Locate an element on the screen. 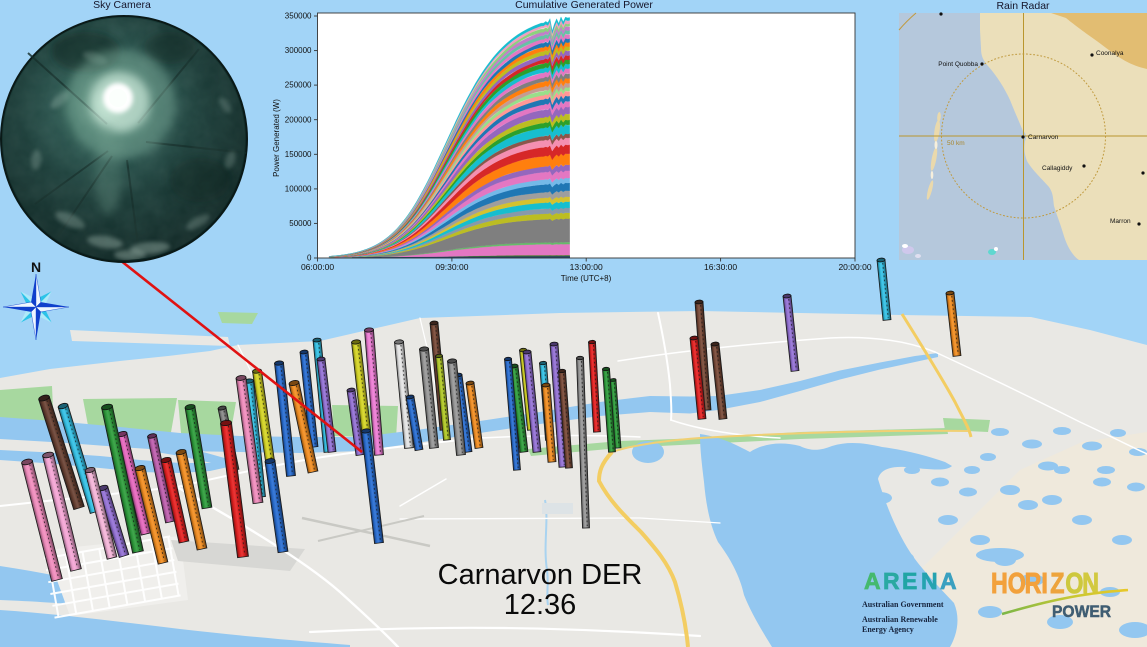 This screenshot has width=1147, height=647. svg-text: Carnarvon is located at coordinates (1043, 137).